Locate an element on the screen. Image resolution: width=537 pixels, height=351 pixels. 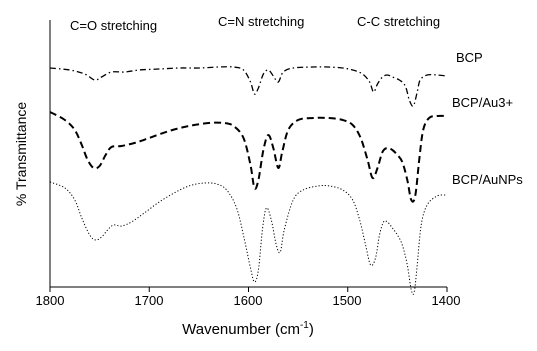
x-axis-label-sup: -1 is located at coordinates (304, 325).